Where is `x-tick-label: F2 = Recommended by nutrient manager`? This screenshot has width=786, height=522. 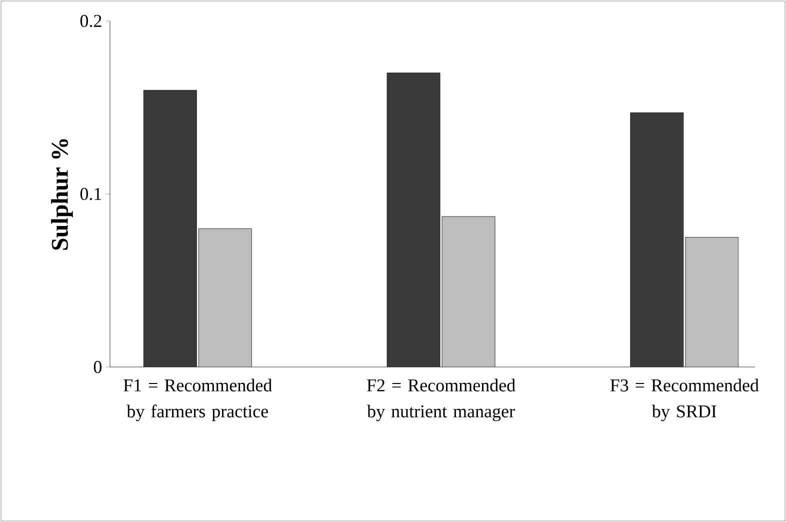 x-tick-label: F2 = Recommended by nutrient manager is located at coordinates (441, 400).